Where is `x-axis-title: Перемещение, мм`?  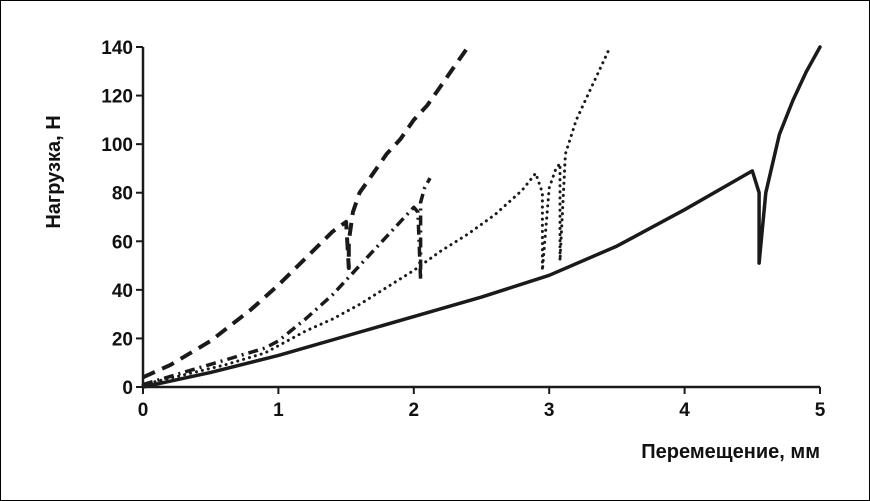
x-axis-title: Перемещение, мм is located at coordinates (730, 452).